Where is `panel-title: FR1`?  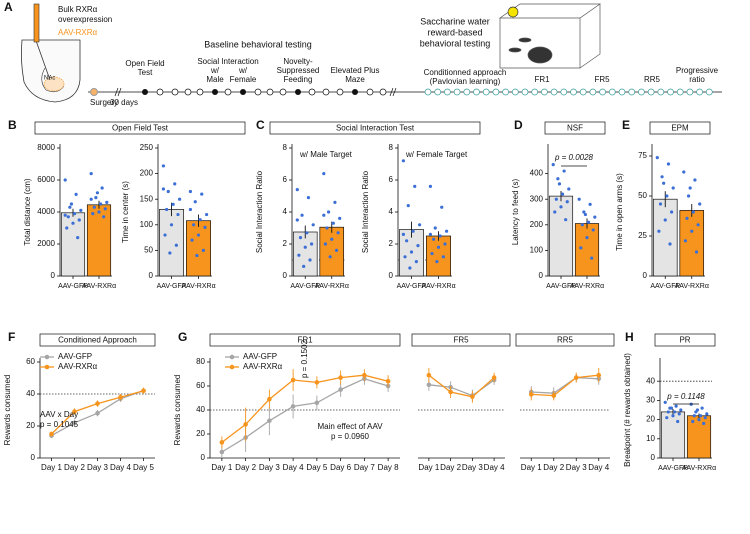 panel-title: FR1 is located at coordinates (305, 340).